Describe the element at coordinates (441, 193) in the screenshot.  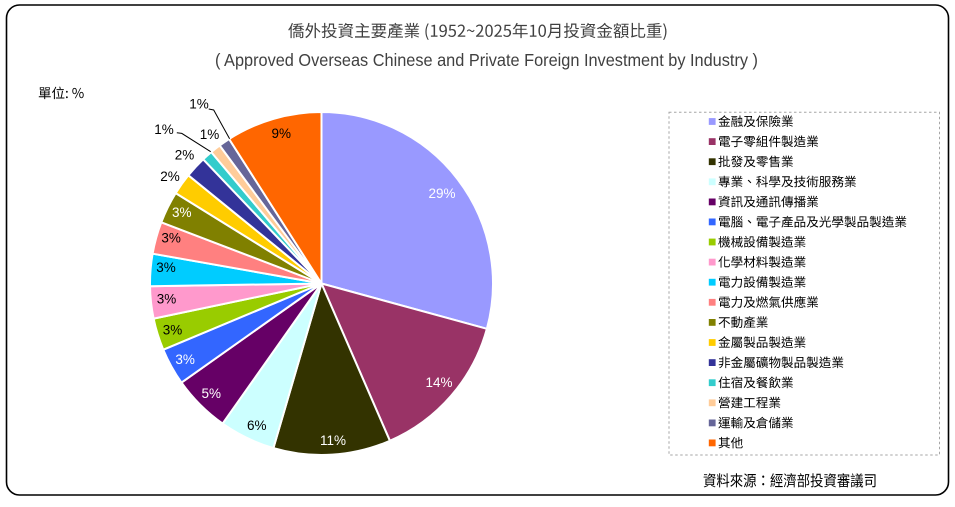
I see `svg-text: 29%` at that location.